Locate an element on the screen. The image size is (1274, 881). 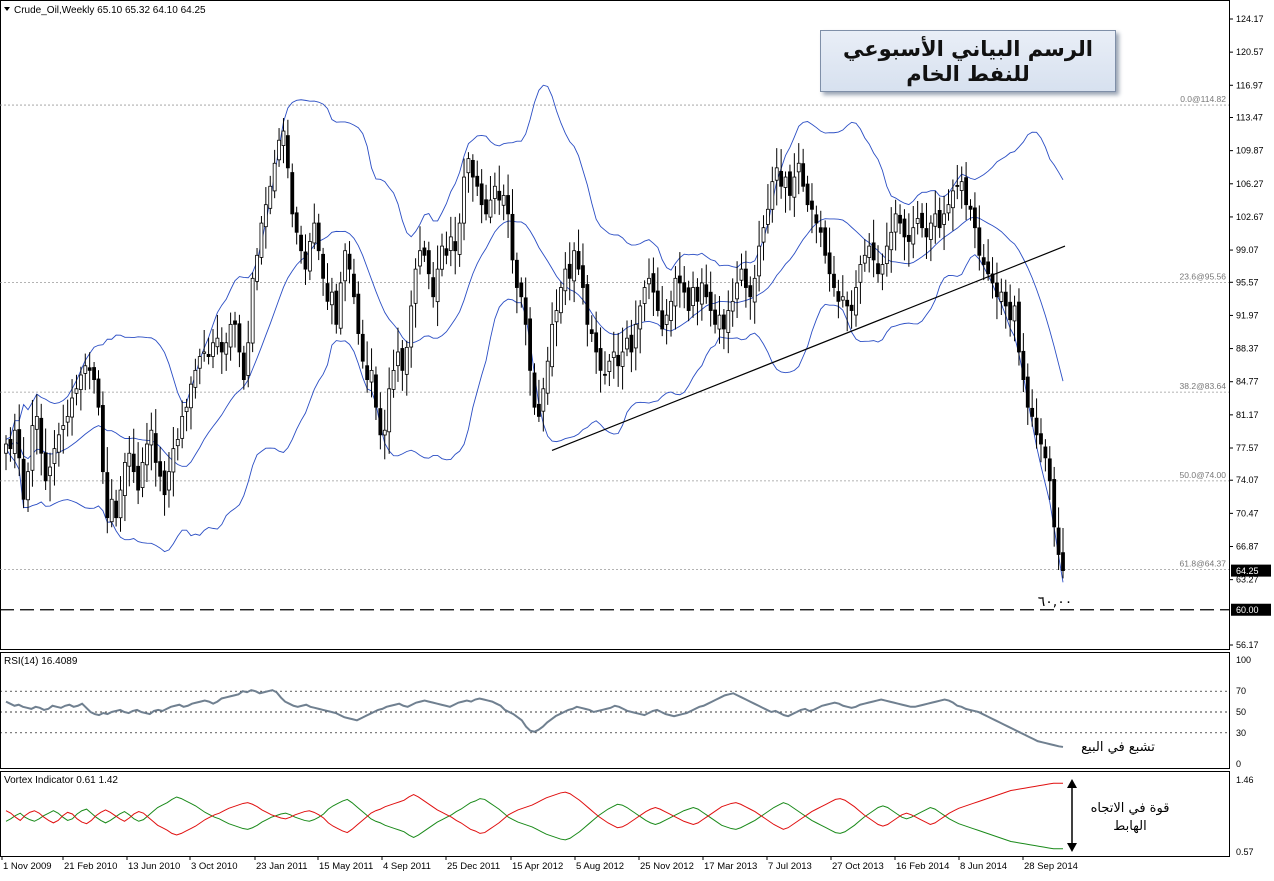
time-tick-label: 28 Sep 2014 is located at coordinates (1051, 866).